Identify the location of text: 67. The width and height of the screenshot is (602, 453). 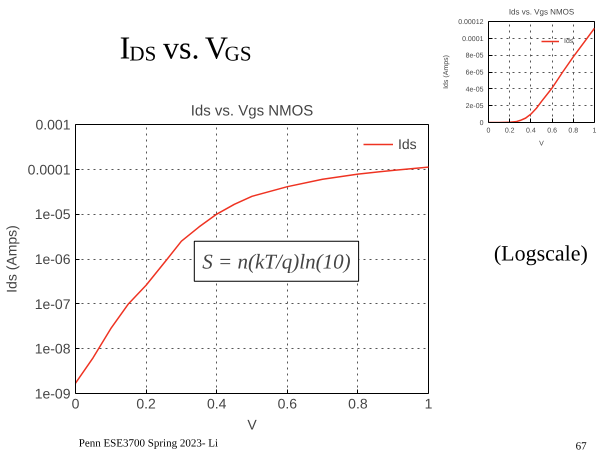
(582, 446).